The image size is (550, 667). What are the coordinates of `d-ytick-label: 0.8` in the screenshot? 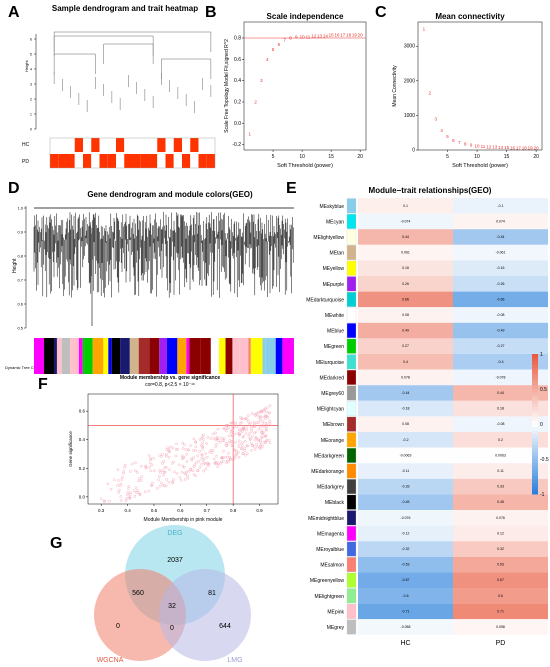 It's located at (20, 256).